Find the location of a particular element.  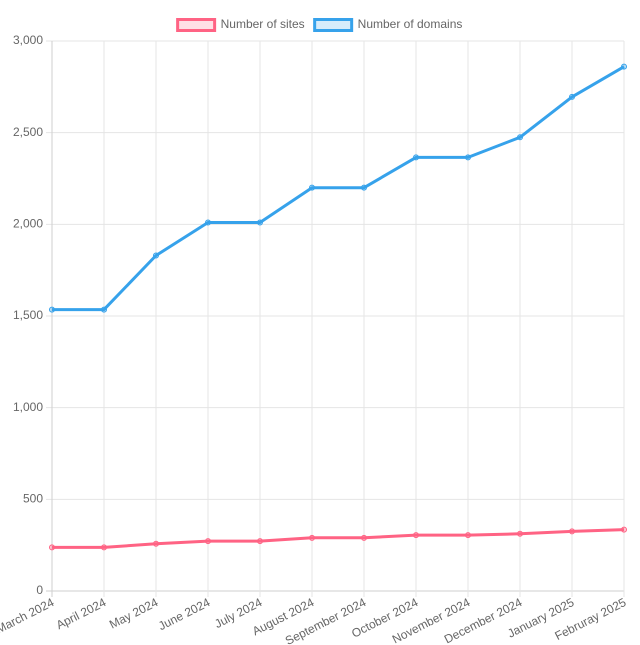

y-tick-label: 0 is located at coordinates (39, 590).